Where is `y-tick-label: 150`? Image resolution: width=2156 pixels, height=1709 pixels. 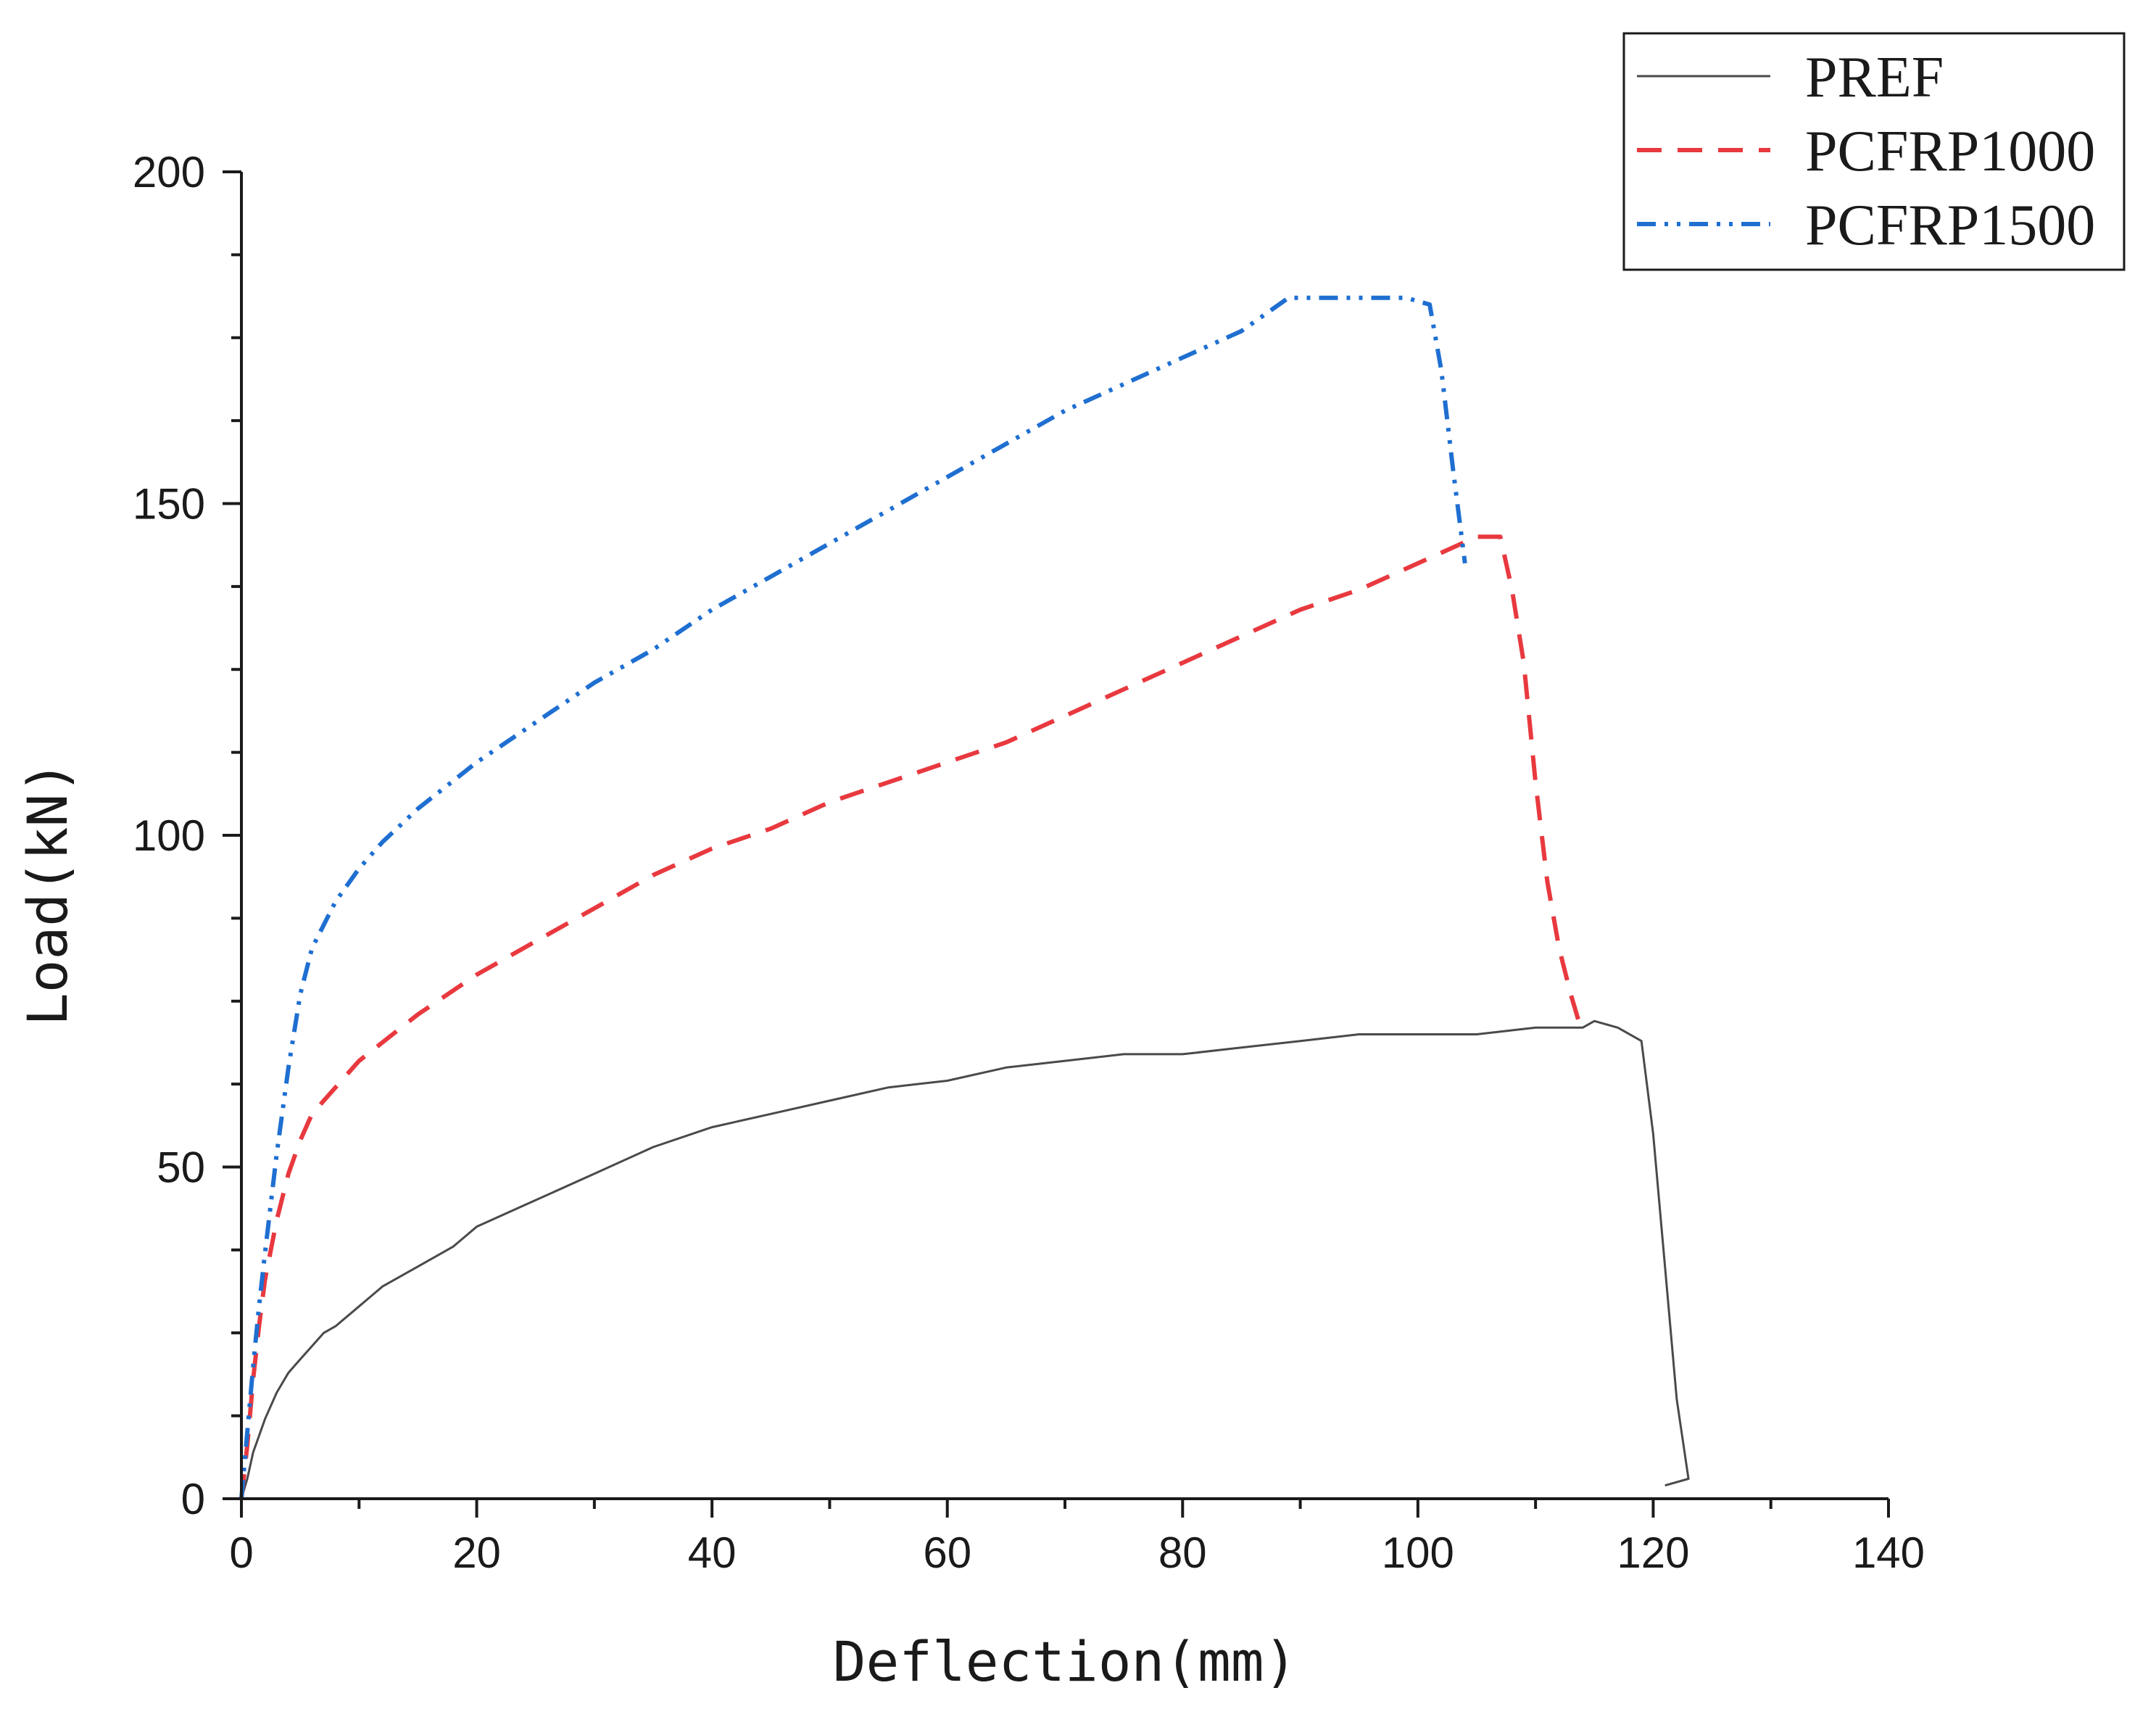 y-tick-label: 150 is located at coordinates (169, 504).